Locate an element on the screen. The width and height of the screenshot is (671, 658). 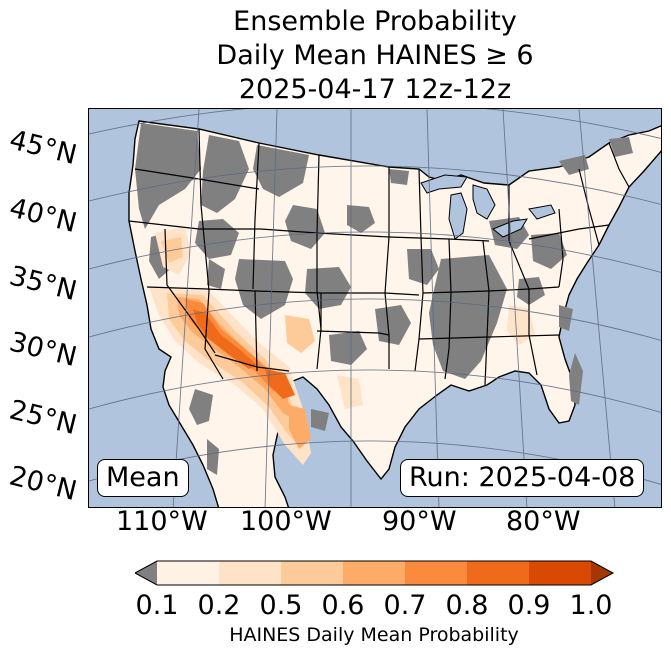
stat-label-box: Mean is located at coordinates (143, 478).